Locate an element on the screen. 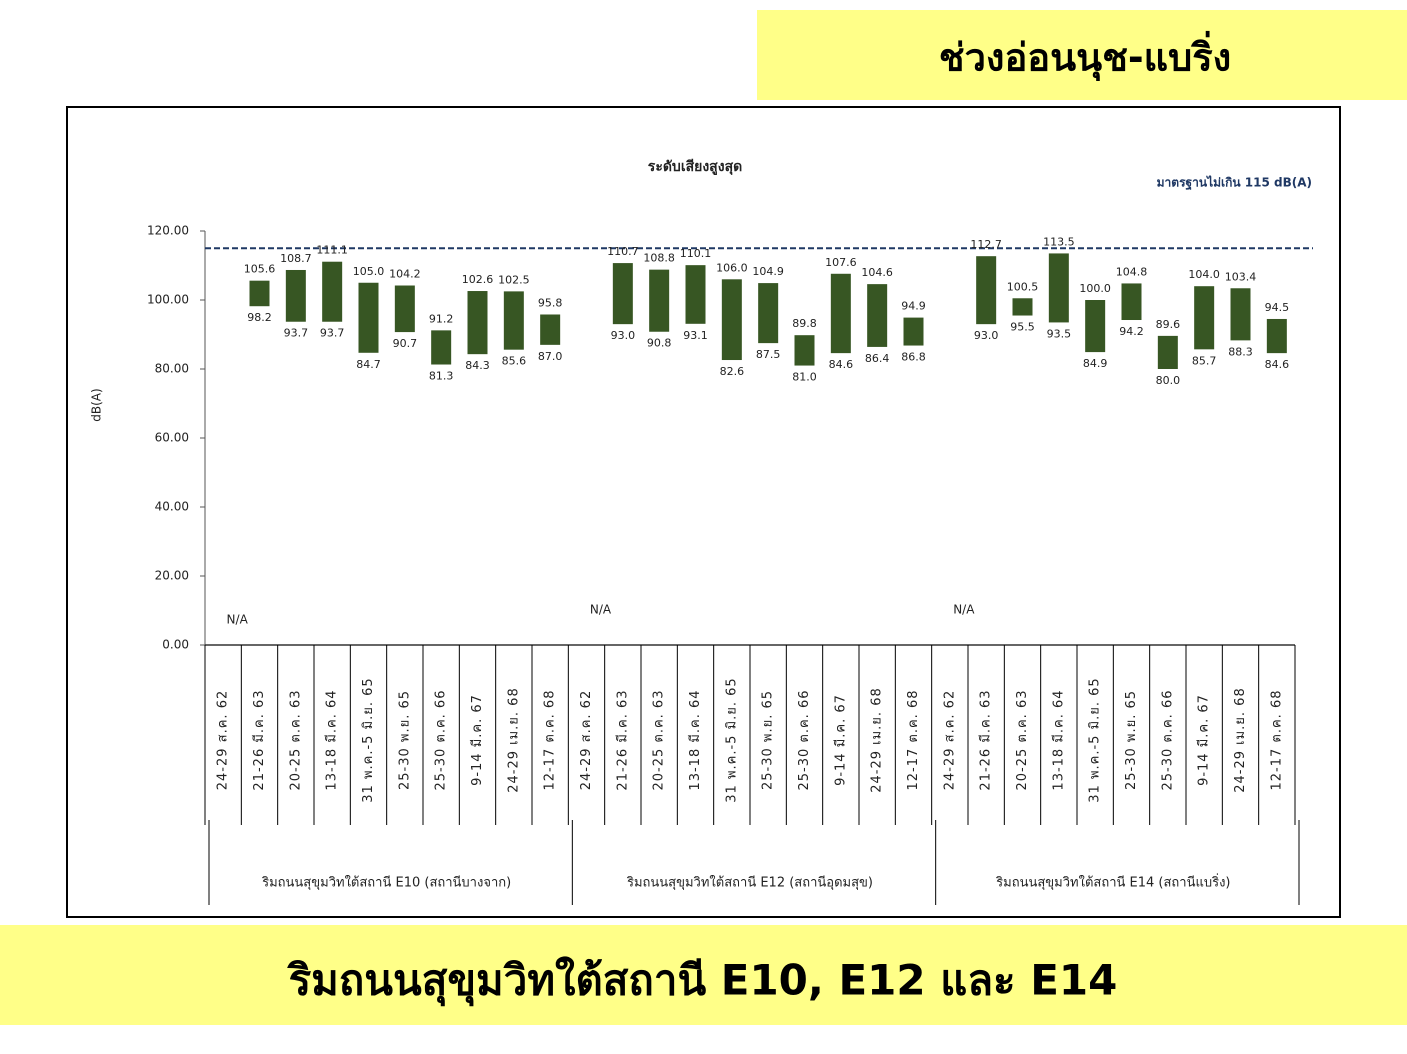 The image size is (1407, 1054). low-label: 81.3 is located at coordinates (441, 376).